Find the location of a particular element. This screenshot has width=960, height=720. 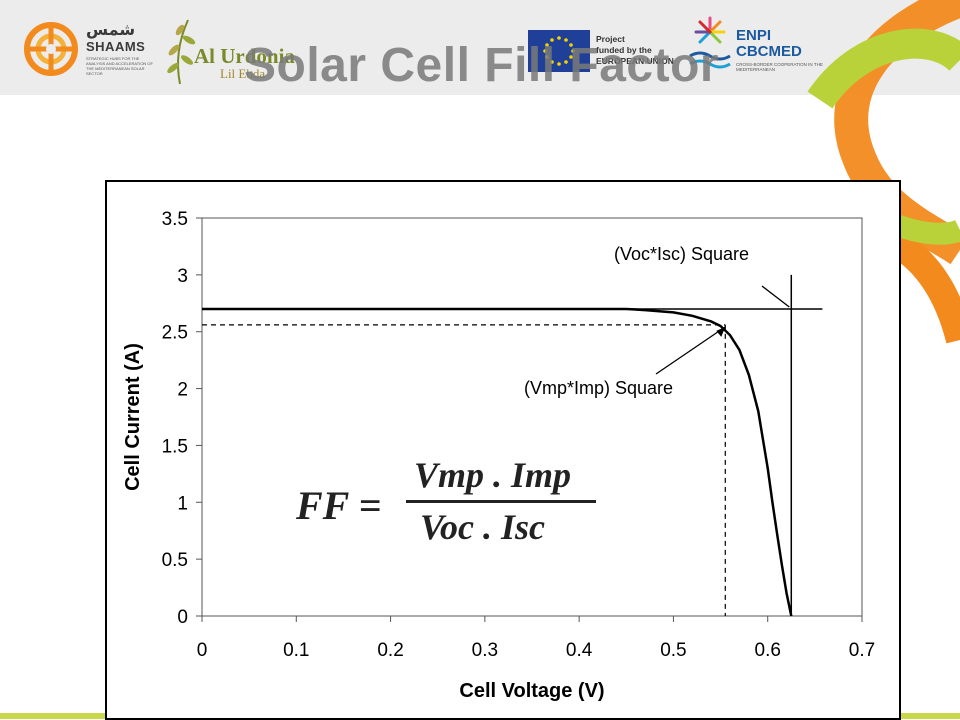

shaams-logo-icon is located at coordinates (51, 49).